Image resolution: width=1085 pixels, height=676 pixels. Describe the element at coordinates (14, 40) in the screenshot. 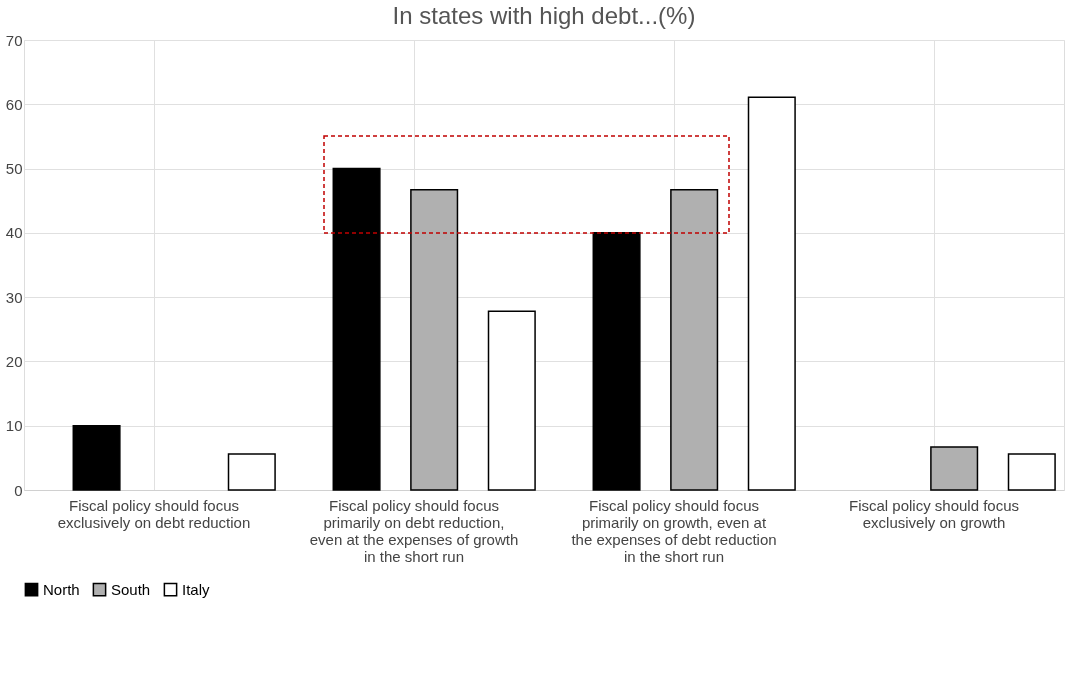

I see `y-tick-label: 70` at that location.